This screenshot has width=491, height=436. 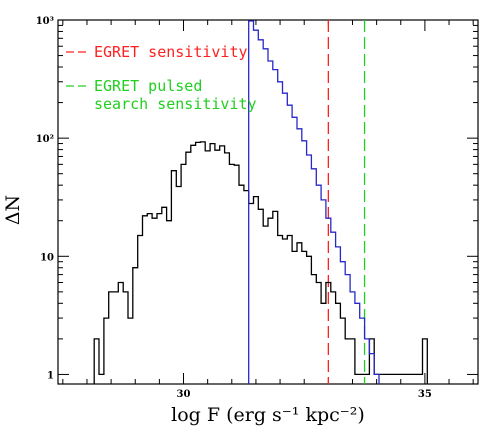 What do you see at coordinates (50, 375) in the screenshot?
I see `y-tick-label: 1` at bounding box center [50, 375].